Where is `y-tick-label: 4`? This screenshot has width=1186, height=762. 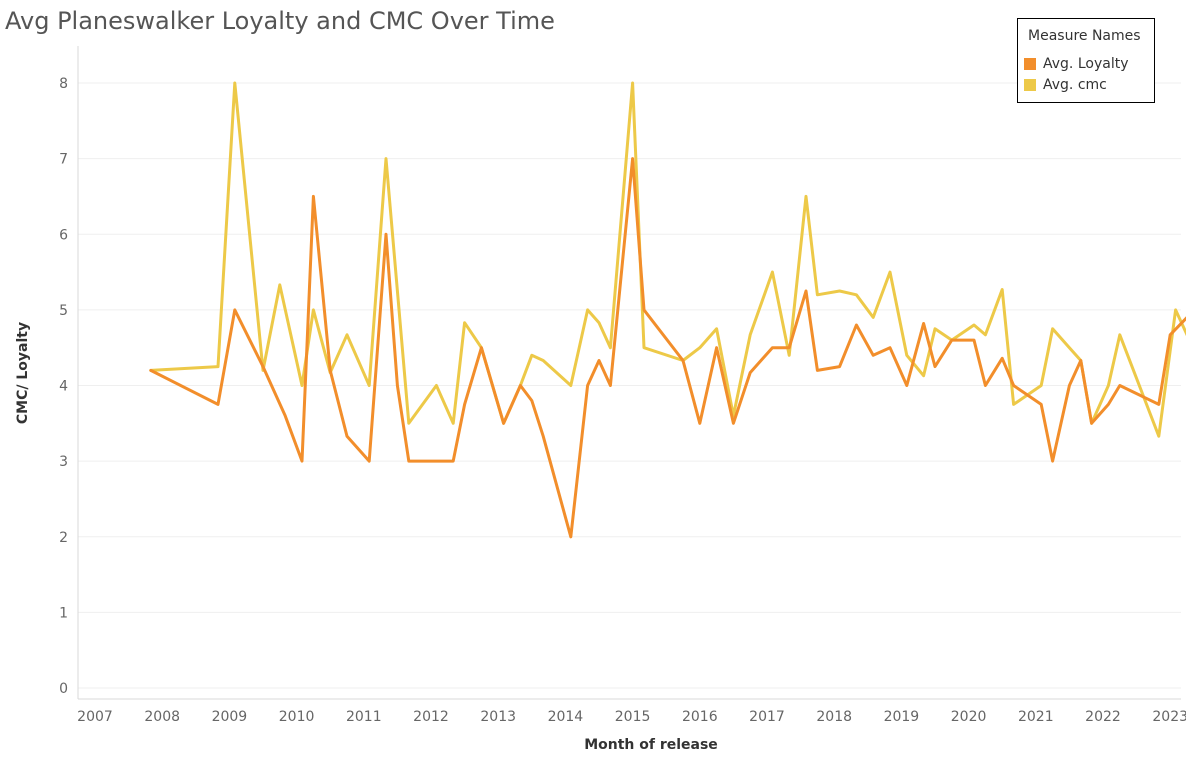
y-tick-label: 4 is located at coordinates (63, 387).